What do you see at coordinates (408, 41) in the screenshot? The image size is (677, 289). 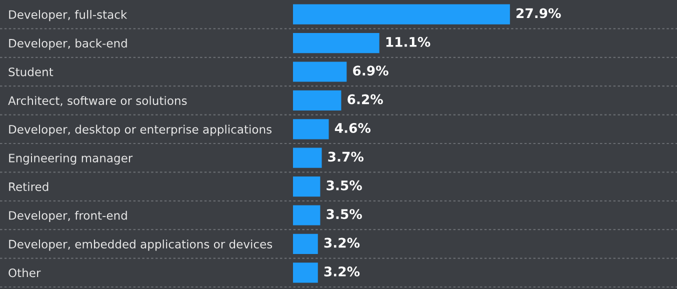 I see `data-label: 11.1%` at bounding box center [408, 41].